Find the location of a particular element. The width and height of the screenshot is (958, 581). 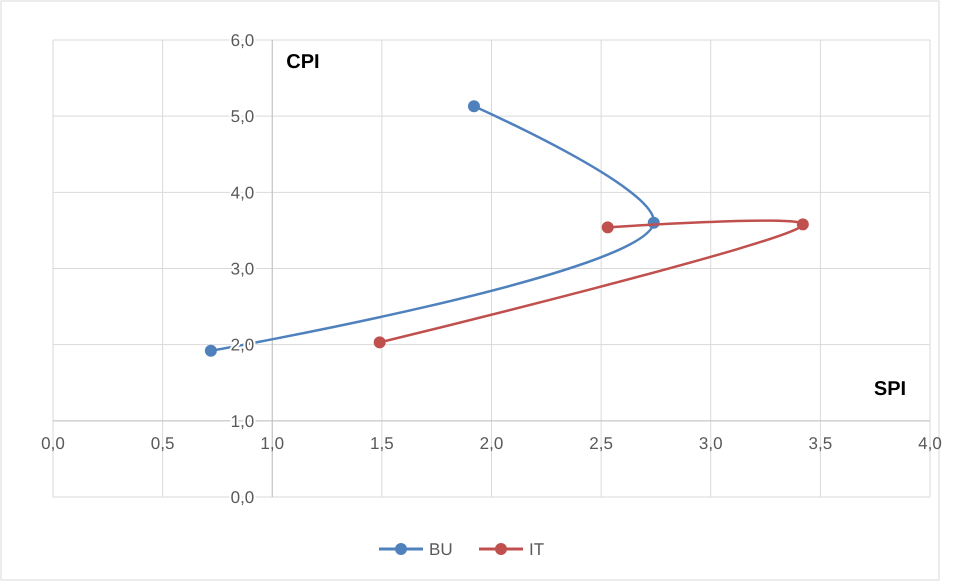

x-tick-label: 1,5 is located at coordinates (382, 443).